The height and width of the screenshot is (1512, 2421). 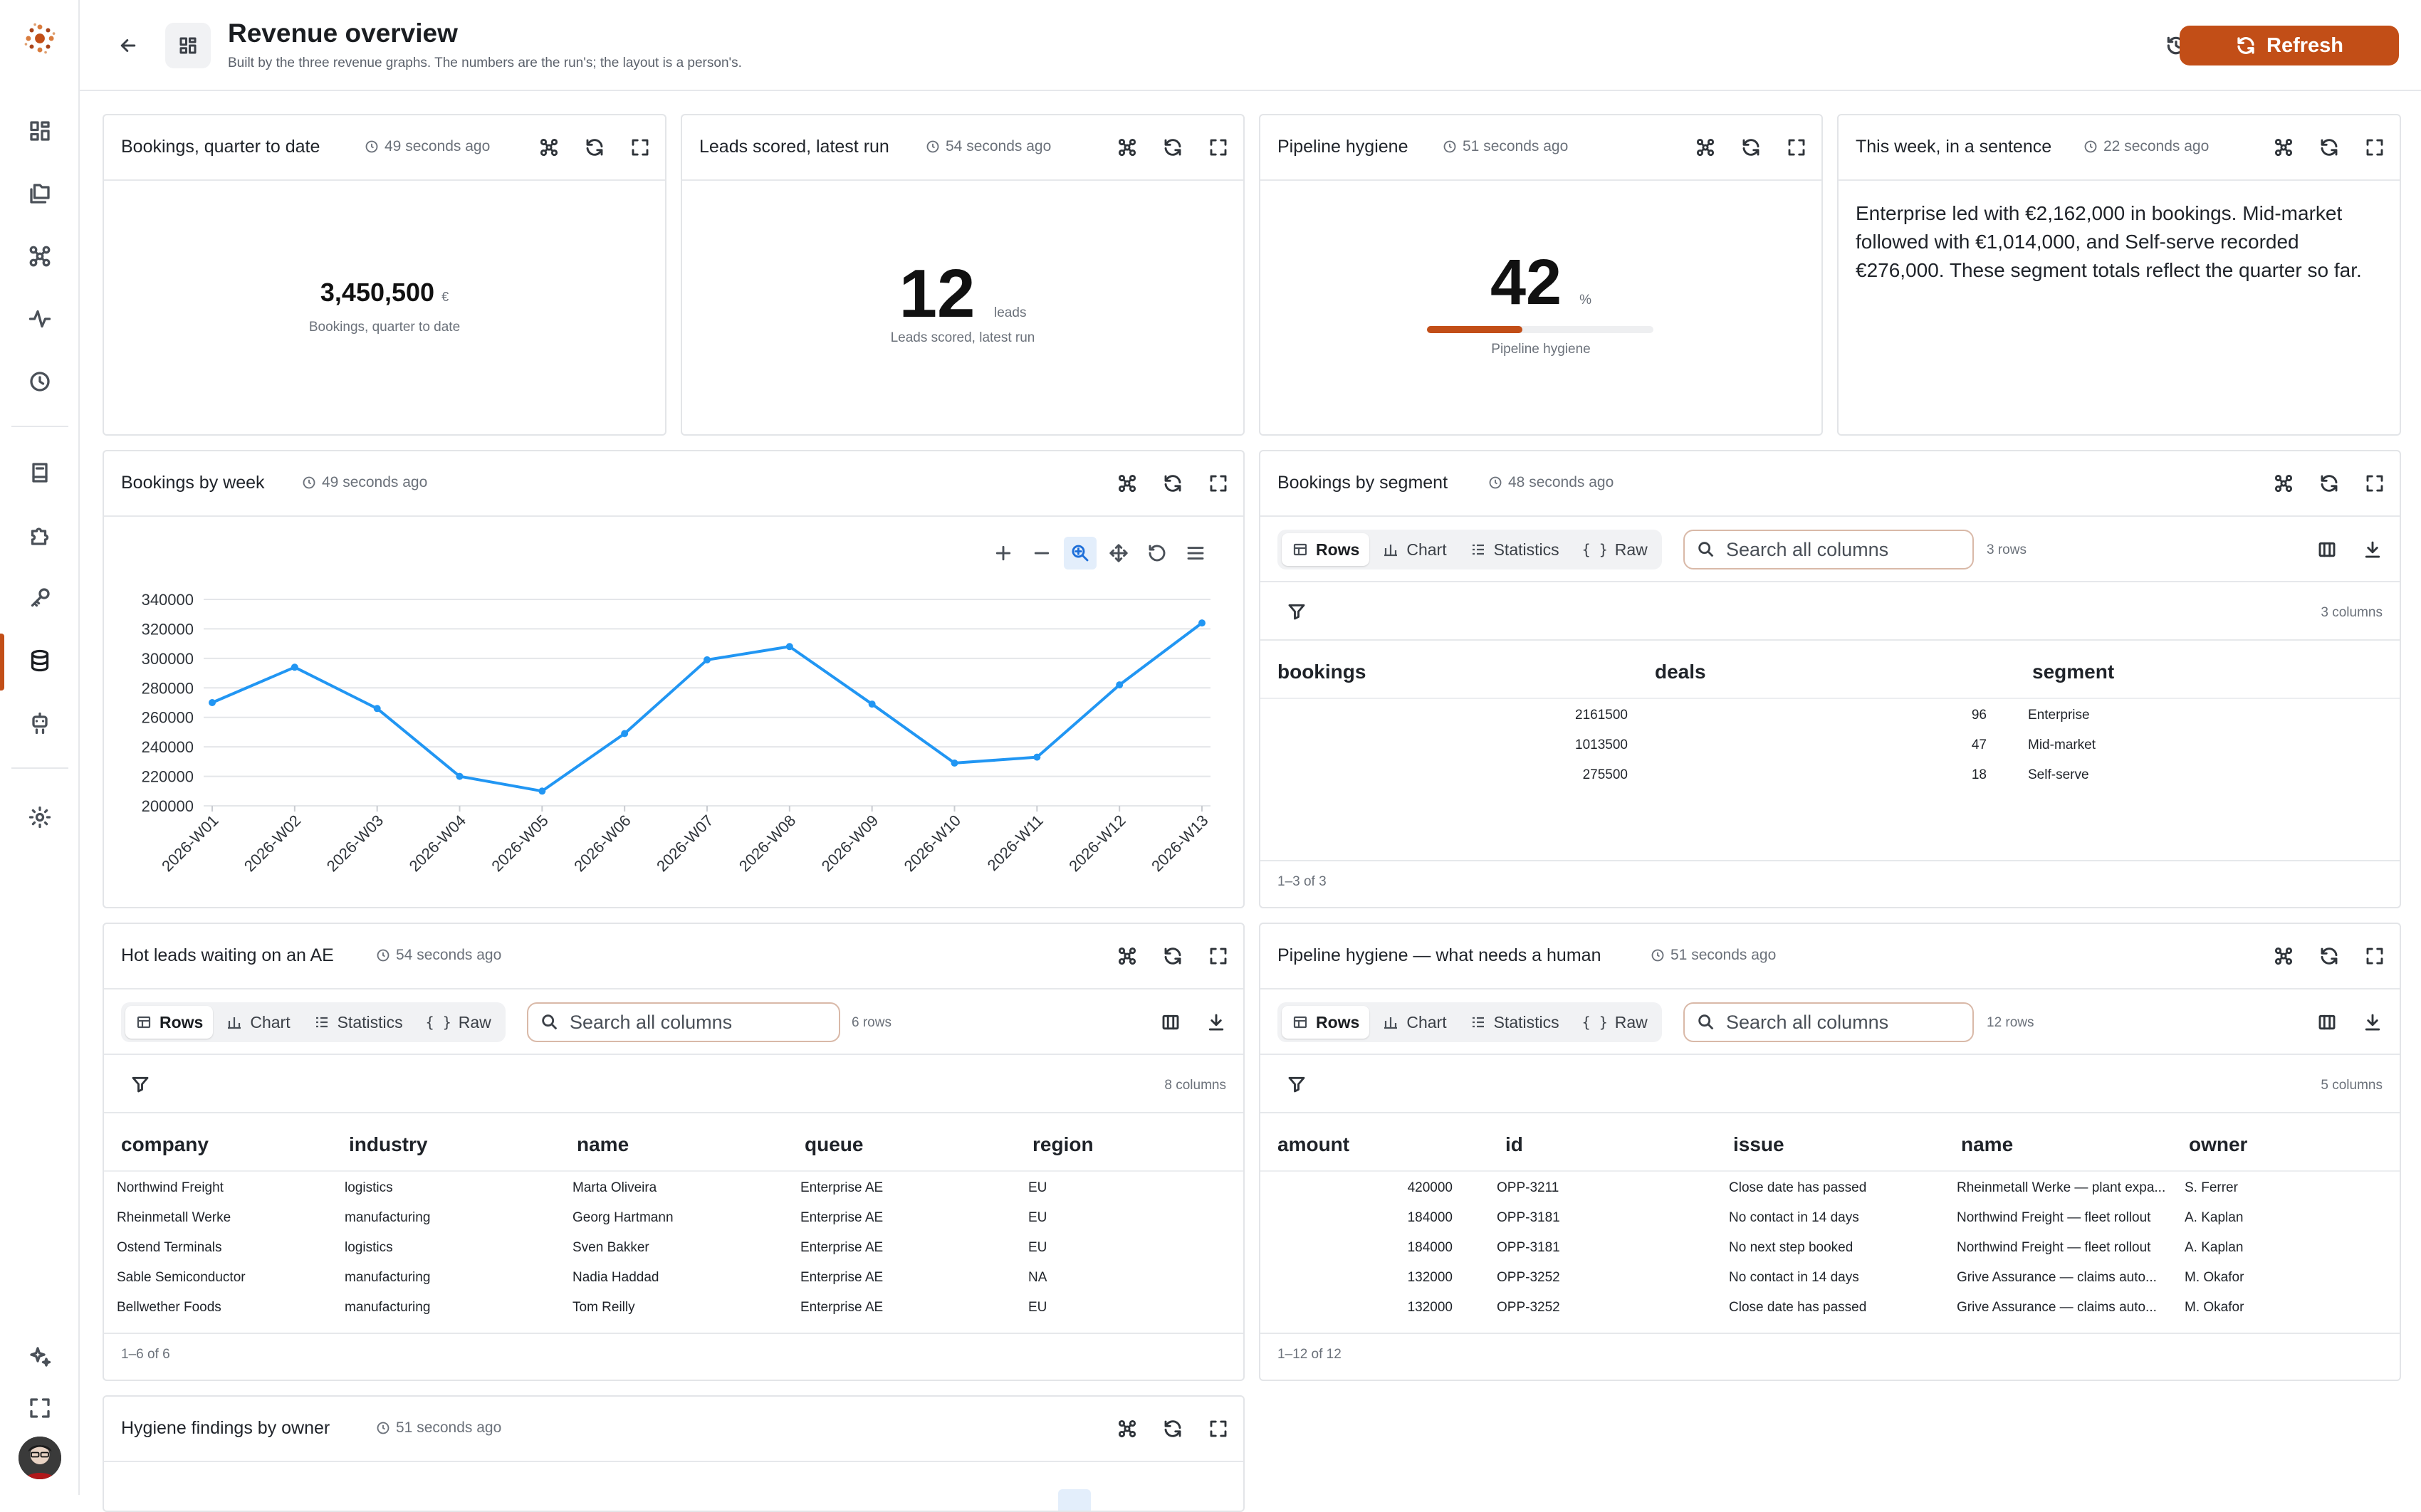 I want to click on x-tick-label: 2026-W13, so click(x=1179, y=843).